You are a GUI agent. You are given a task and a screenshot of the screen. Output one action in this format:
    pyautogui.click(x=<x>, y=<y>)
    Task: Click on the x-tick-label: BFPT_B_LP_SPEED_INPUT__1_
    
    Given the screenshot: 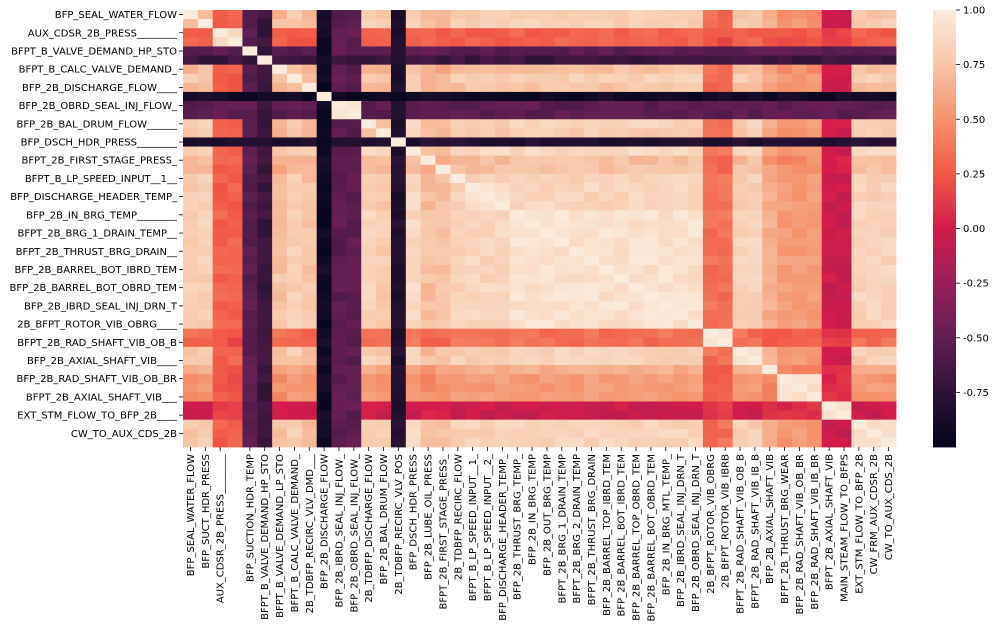 What is the action you would take?
    pyautogui.click(x=473, y=527)
    